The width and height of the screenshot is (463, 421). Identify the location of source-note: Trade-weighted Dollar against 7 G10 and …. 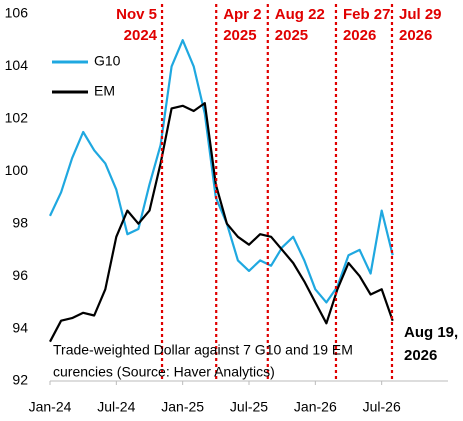
(203, 350).